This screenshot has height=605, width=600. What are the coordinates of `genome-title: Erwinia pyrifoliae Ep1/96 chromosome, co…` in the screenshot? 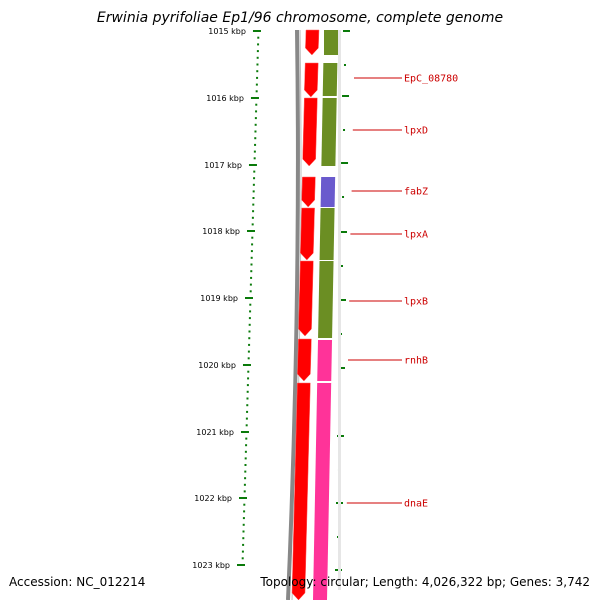 It's located at (300, 18).